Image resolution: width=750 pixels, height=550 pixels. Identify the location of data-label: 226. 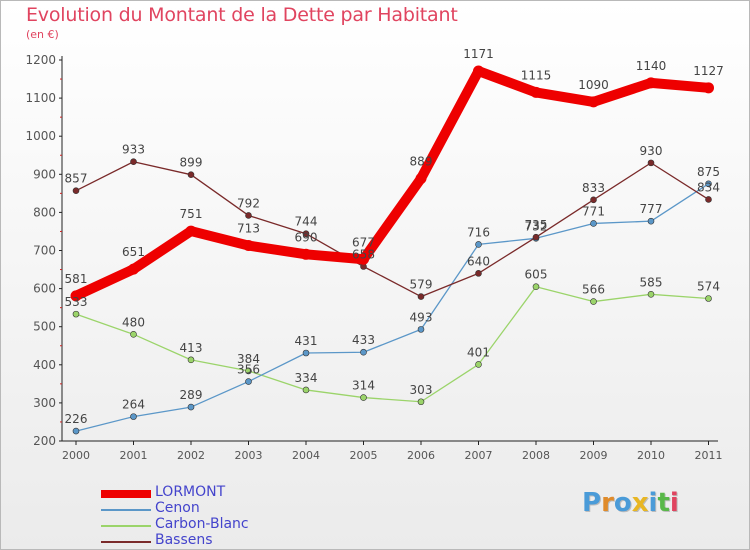
(76, 419).